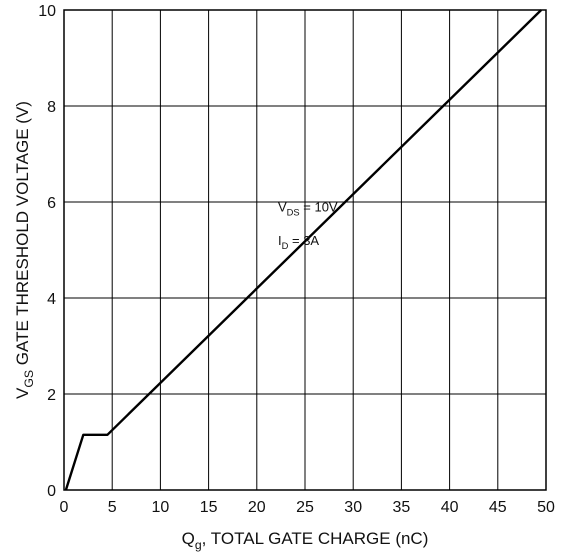 The height and width of the screenshot is (554, 569). I want to click on x-tick-label: 0, so click(64, 507).